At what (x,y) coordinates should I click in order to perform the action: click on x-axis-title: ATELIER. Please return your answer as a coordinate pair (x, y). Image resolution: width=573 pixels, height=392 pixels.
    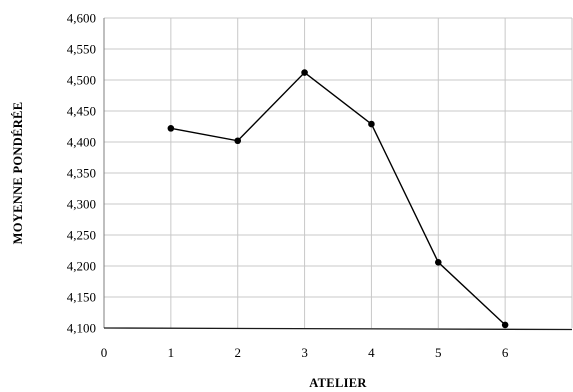
    Looking at the image, I should click on (338, 383).